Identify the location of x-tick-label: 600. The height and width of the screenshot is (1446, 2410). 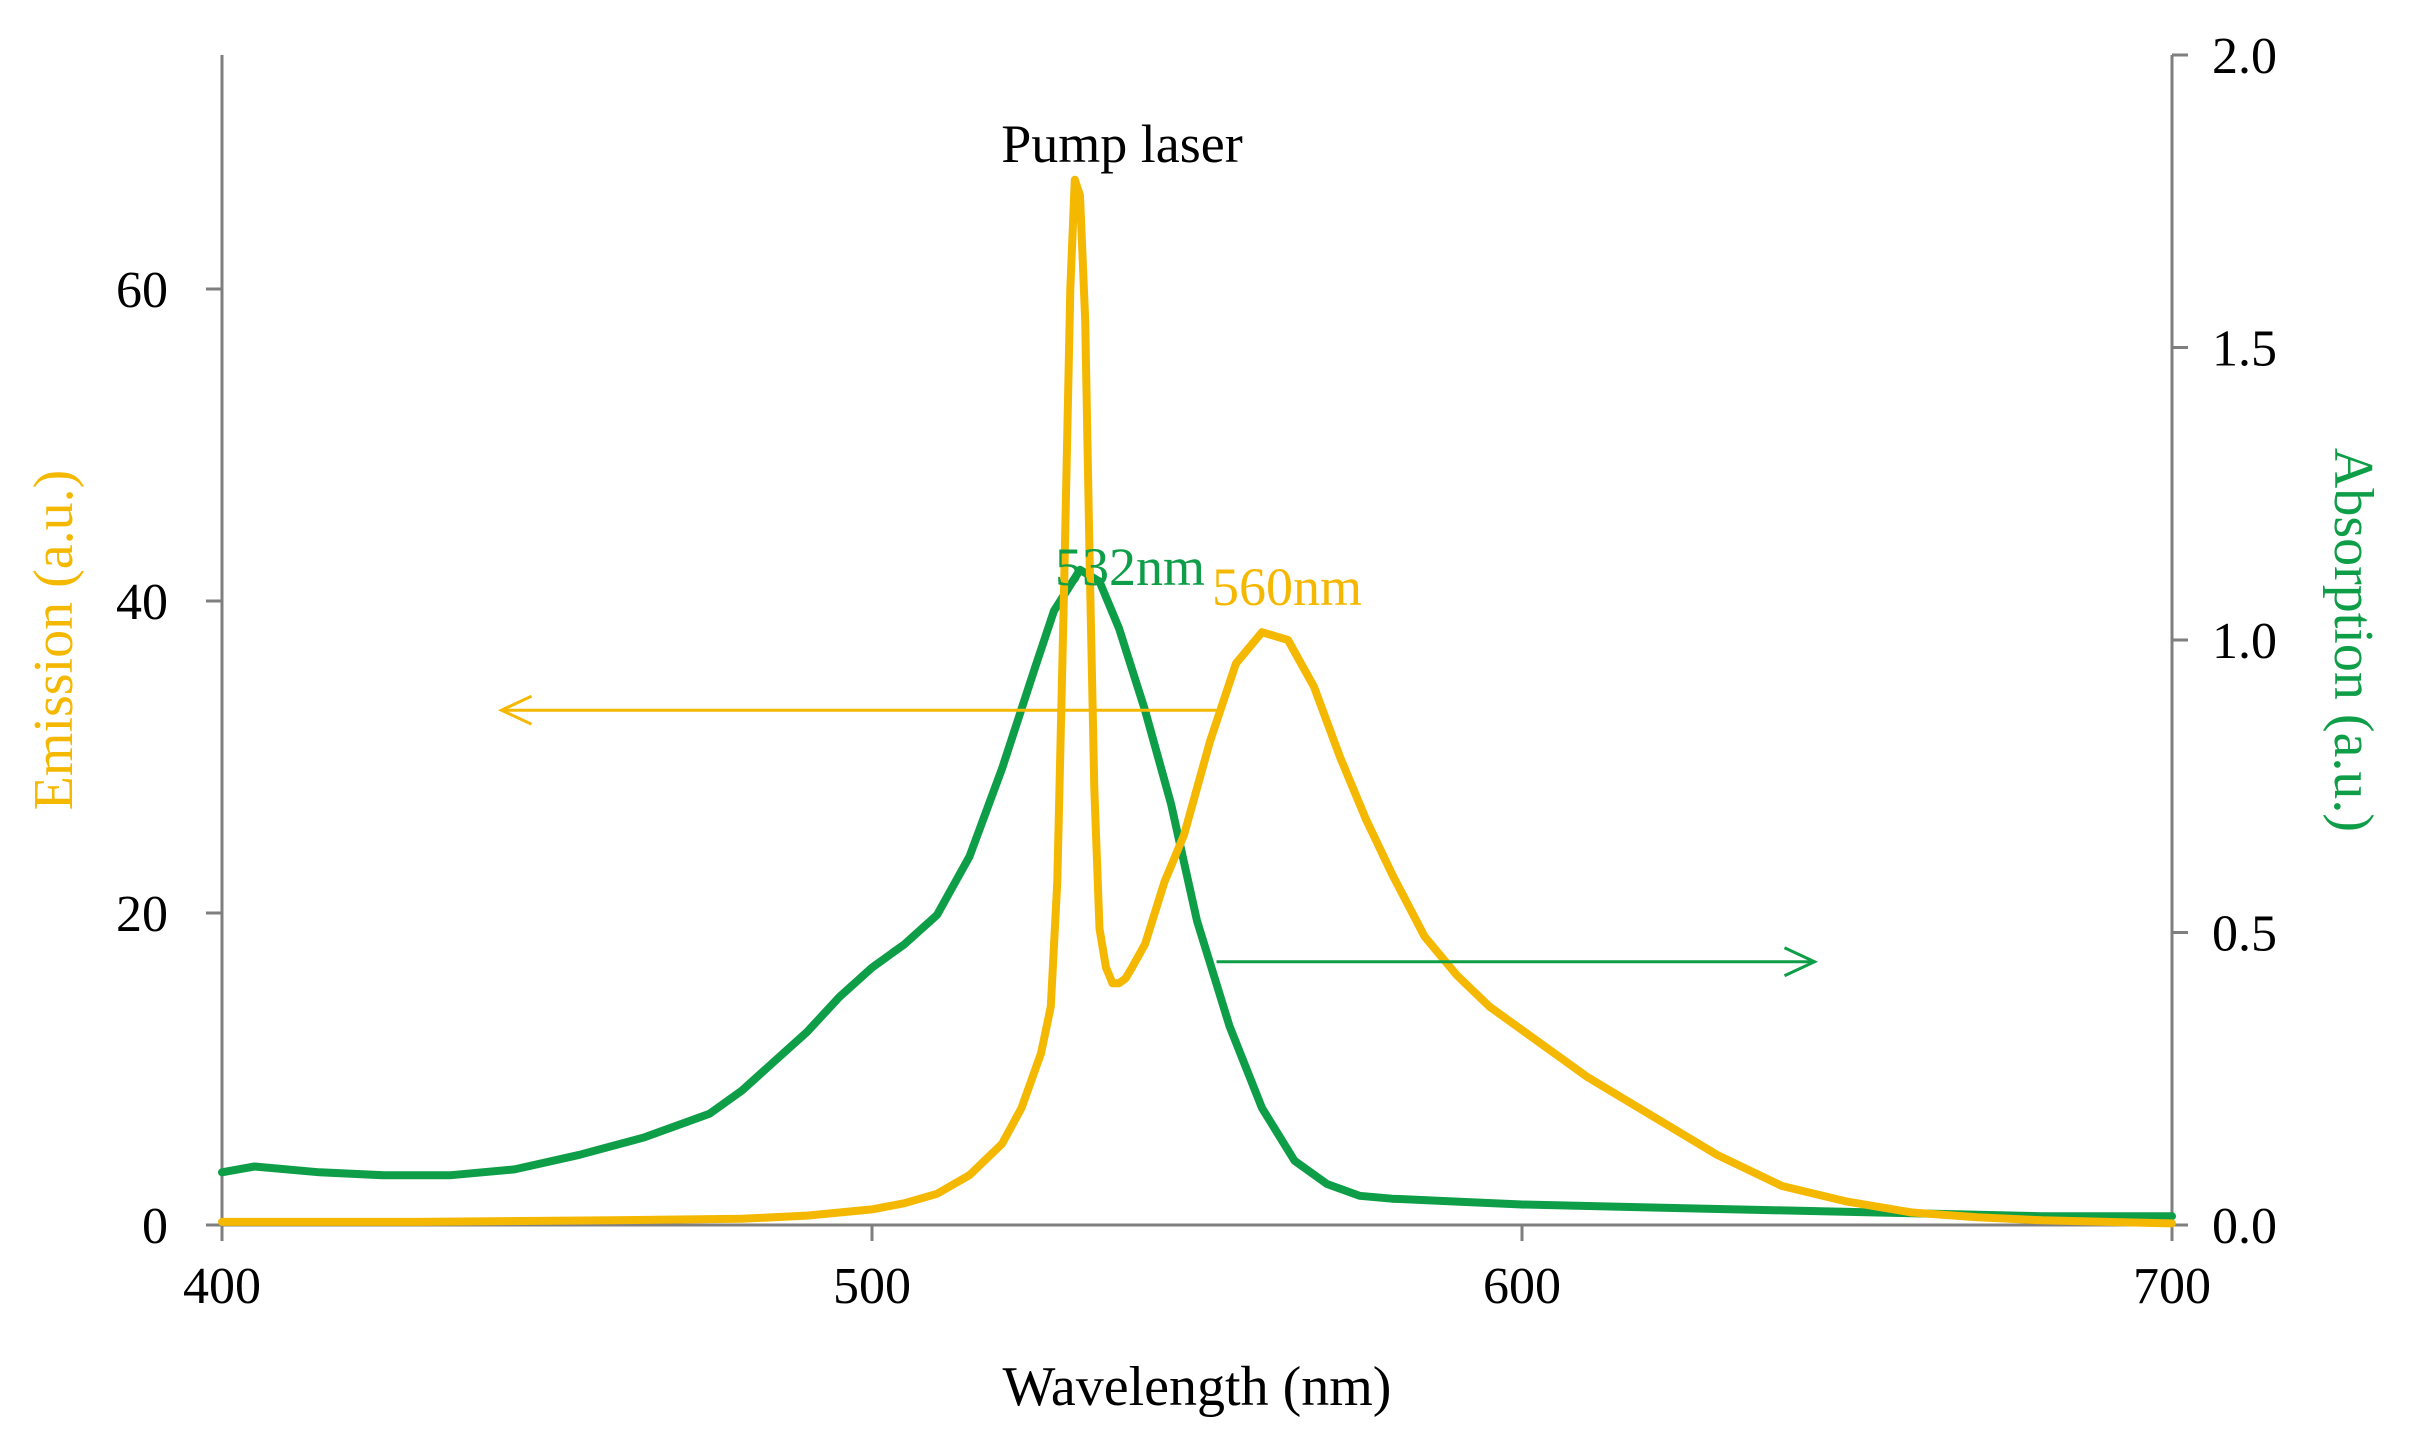
(1522, 1286).